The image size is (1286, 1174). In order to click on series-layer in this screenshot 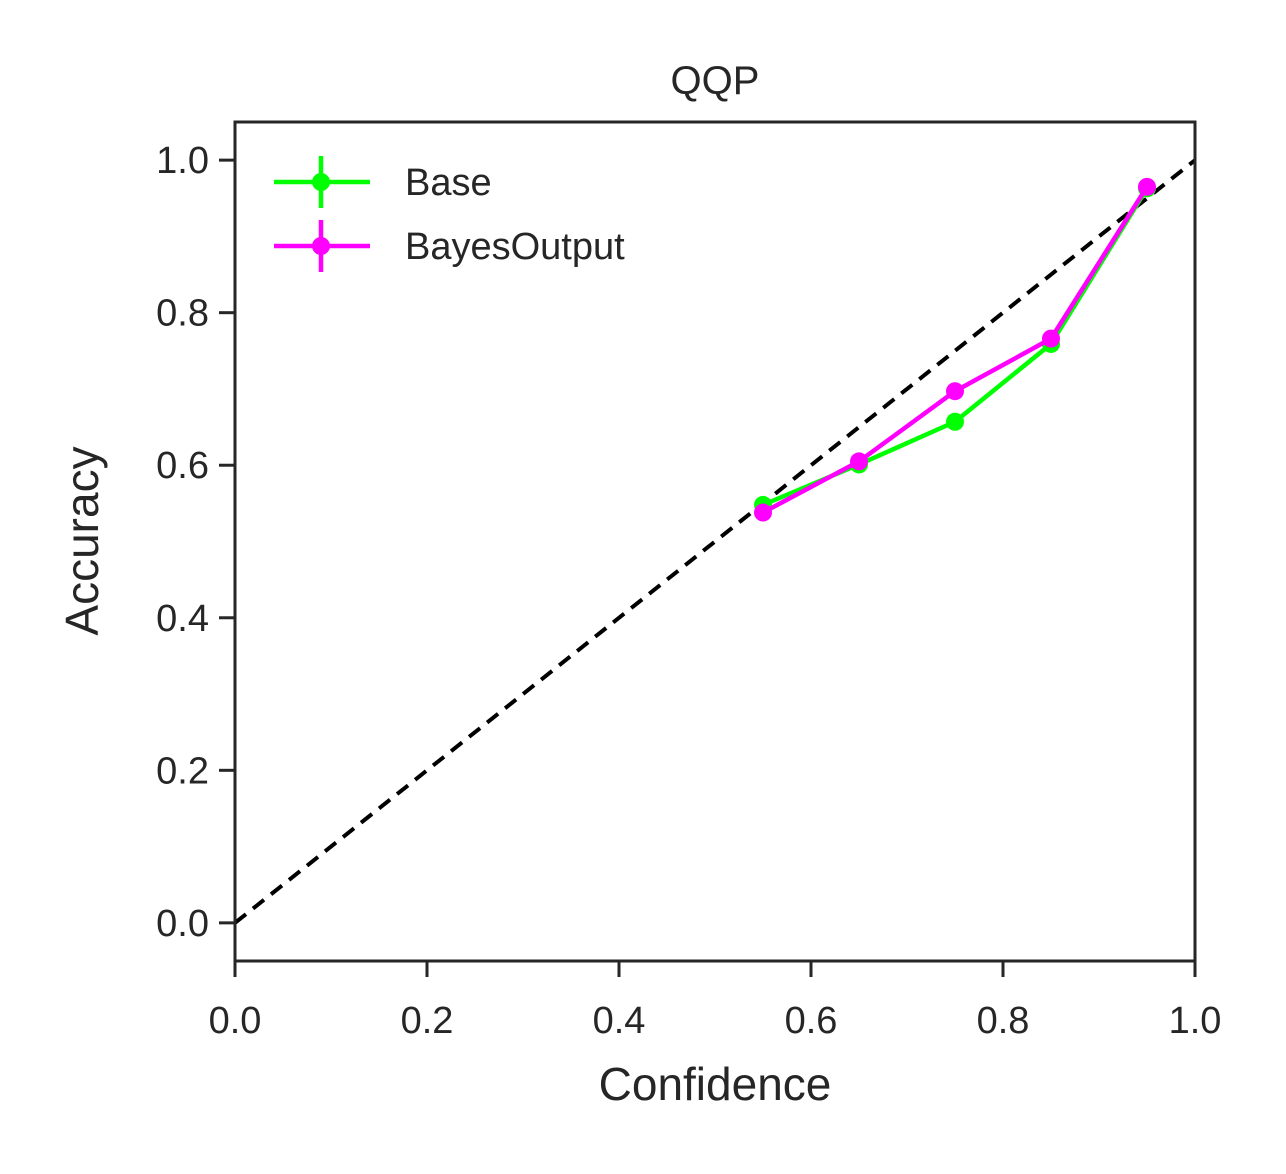, I will do `click(955, 349)`.